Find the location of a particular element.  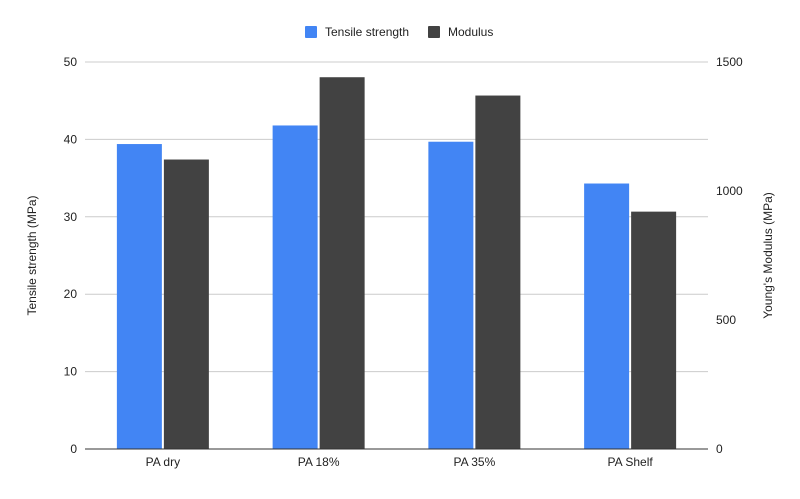

y-left-tick-label: 20 is located at coordinates (71, 294).